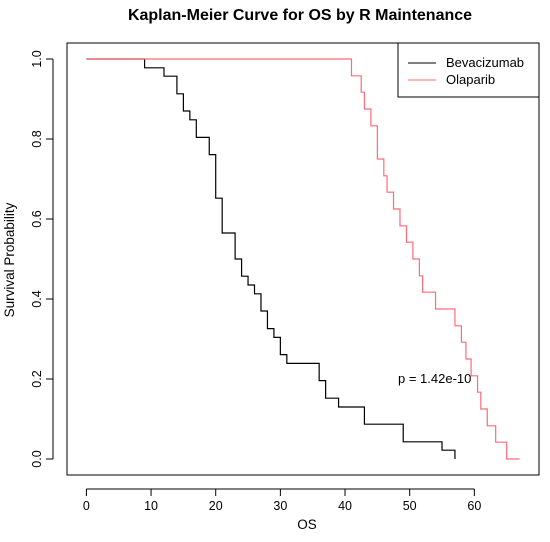 The width and height of the screenshot is (550, 542). Describe the element at coordinates (37, 298) in the screenshot. I see `y-tick-label: 0.4` at that location.